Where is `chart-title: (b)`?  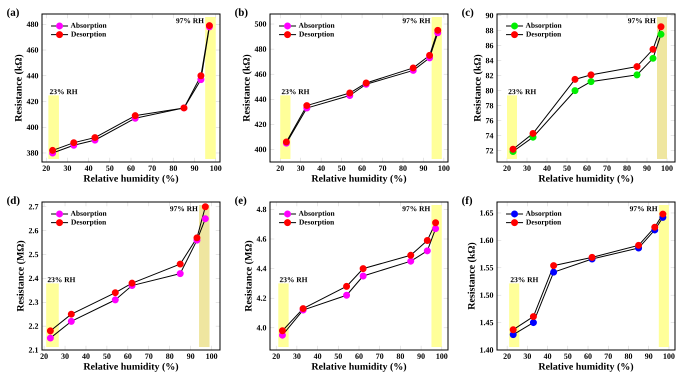 chart-title: (b) is located at coordinates (241, 13).